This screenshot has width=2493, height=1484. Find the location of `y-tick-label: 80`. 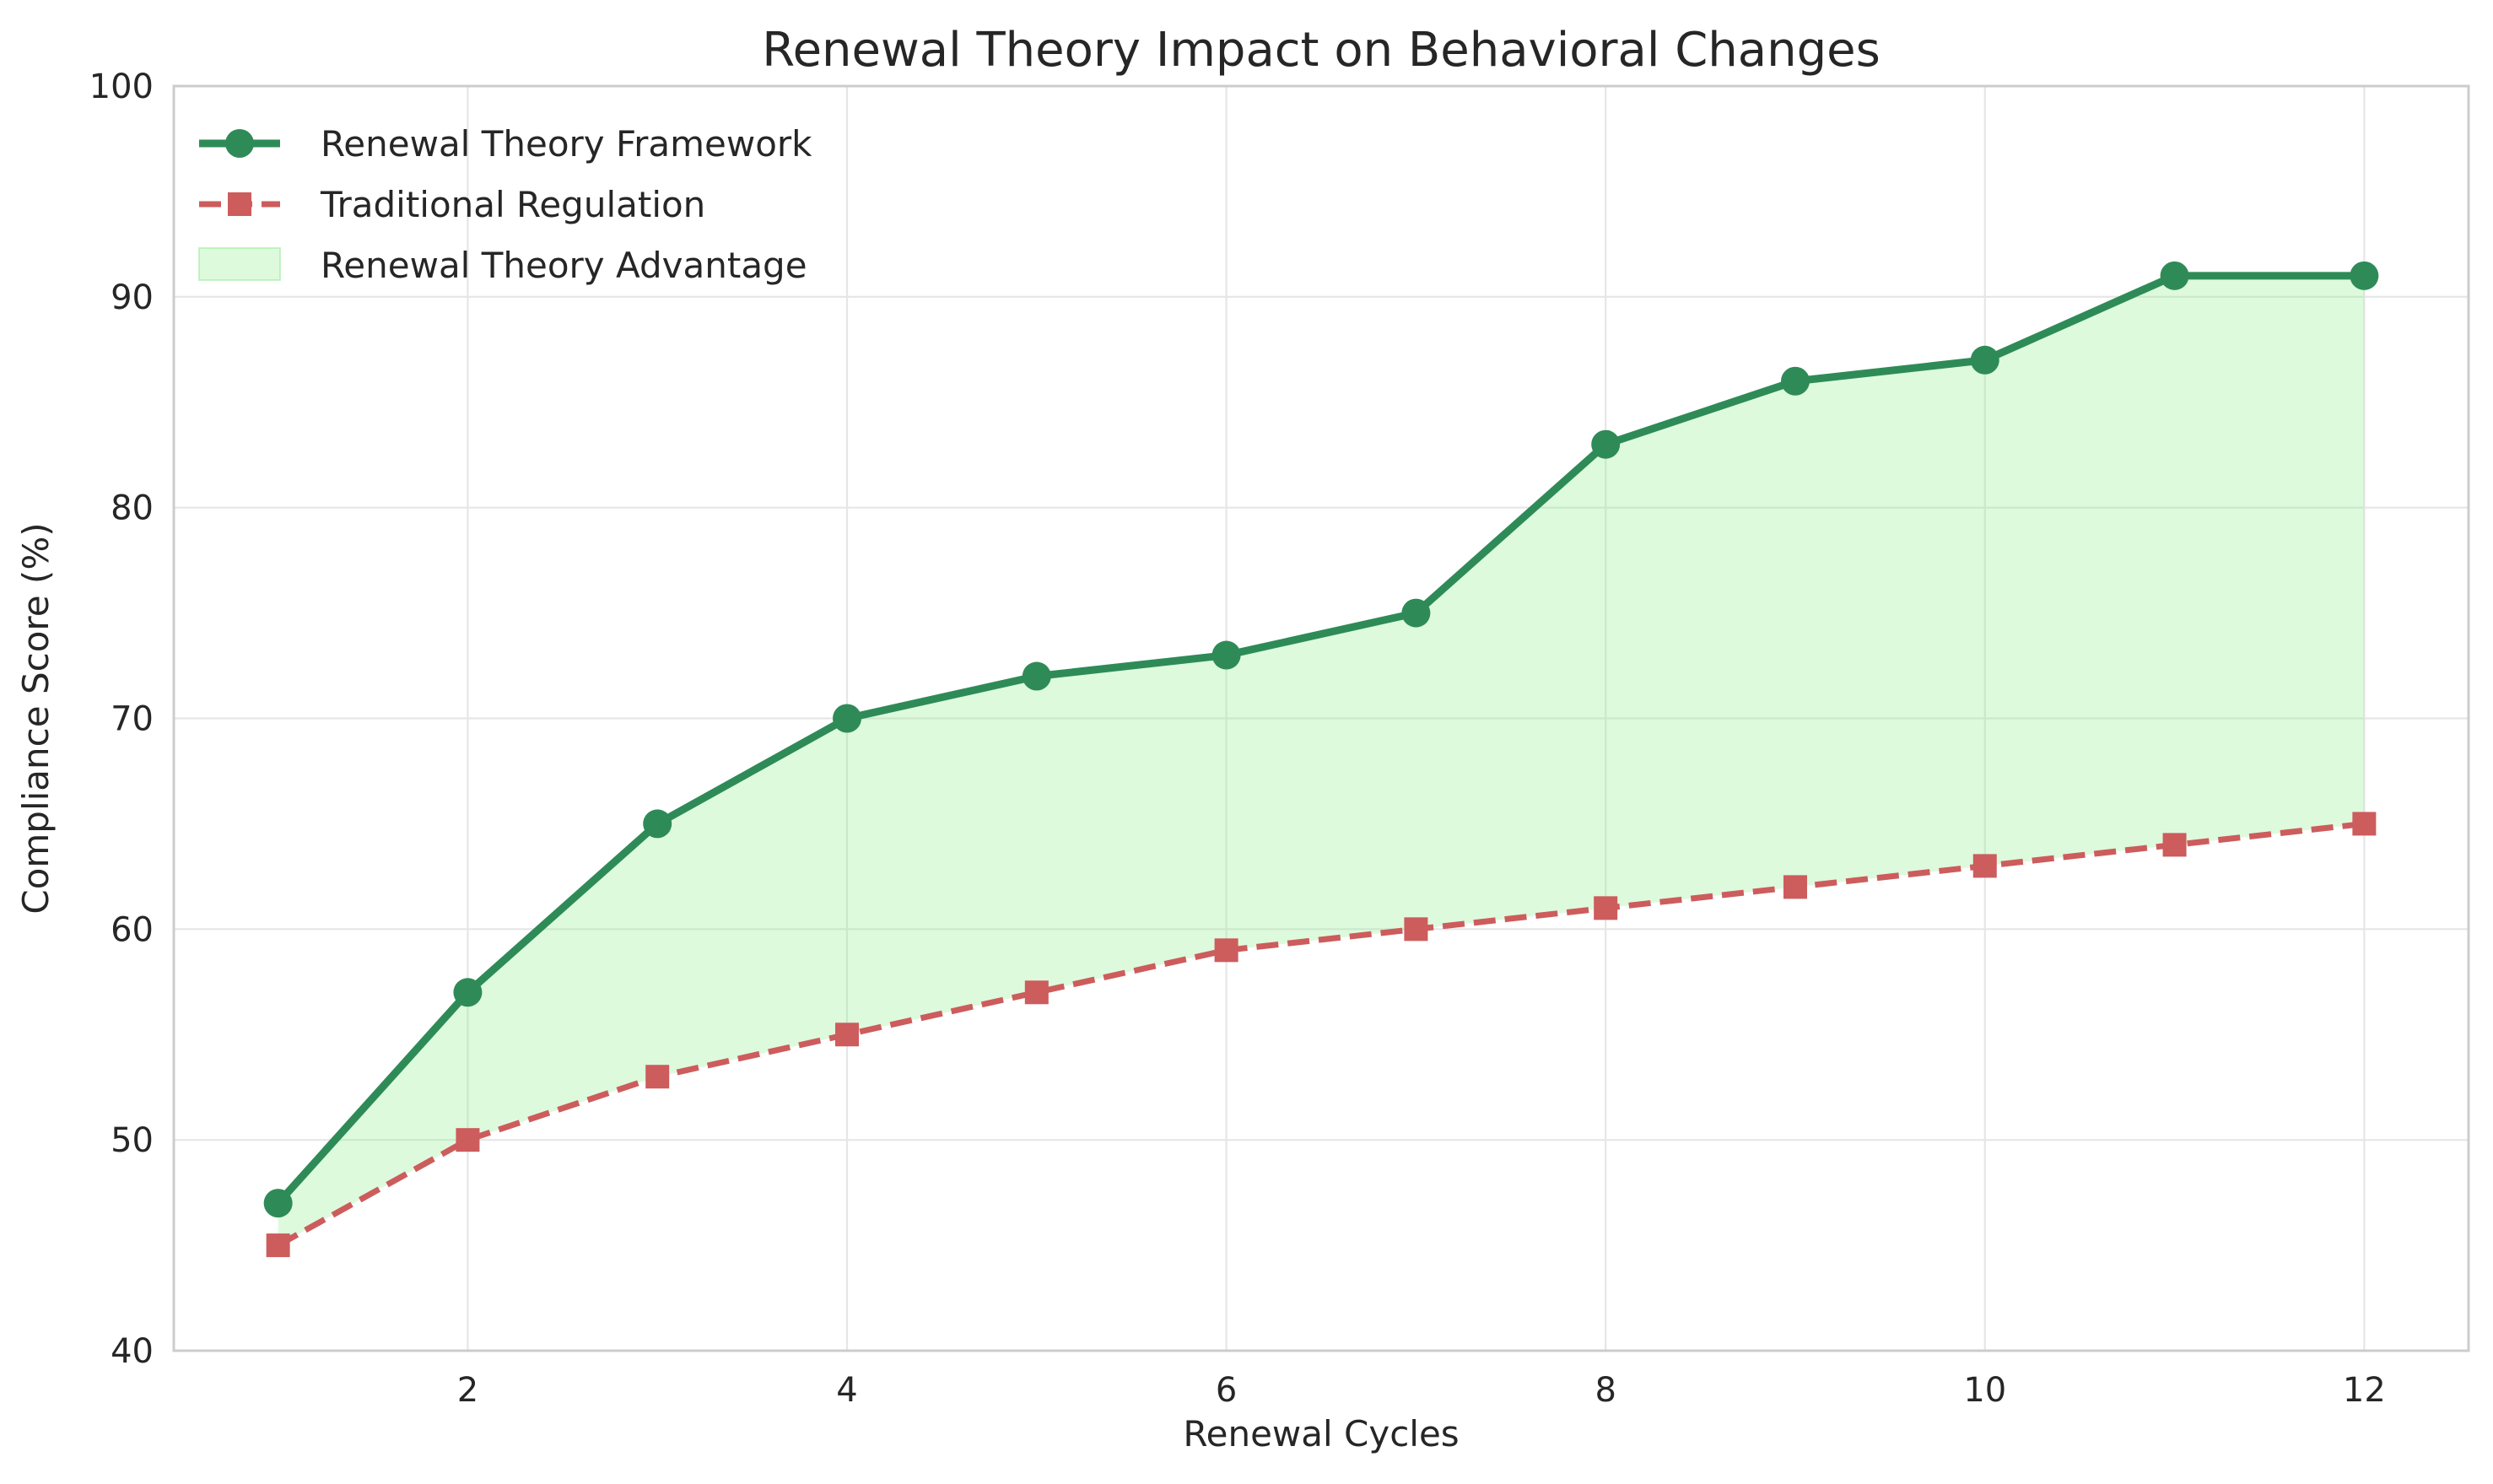

y-tick-label: 80 is located at coordinates (132, 508).